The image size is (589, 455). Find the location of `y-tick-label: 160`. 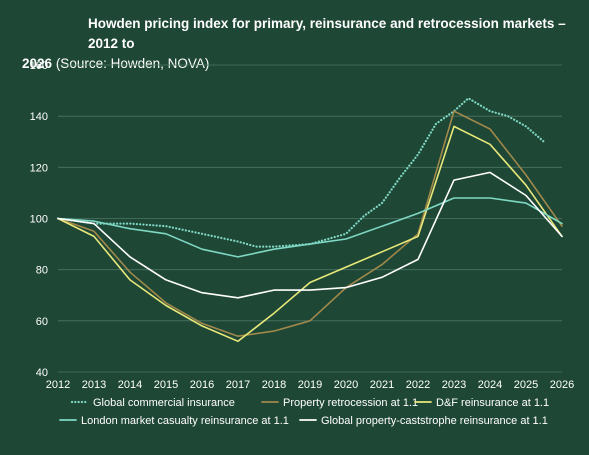

y-tick-label: 160 is located at coordinates (39, 66).